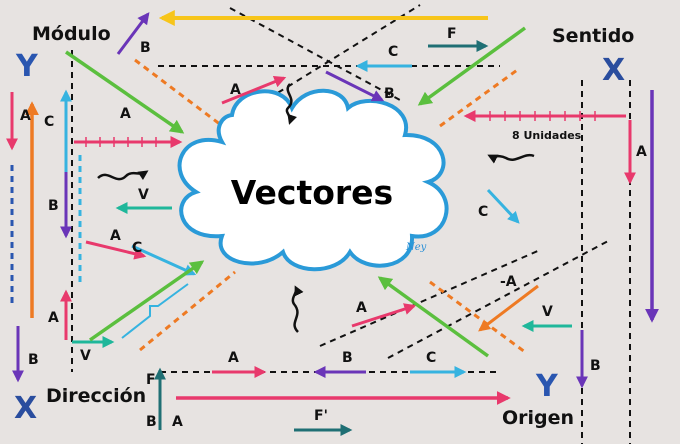  I want to click on corner-label-origen: Origen, so click(538, 418).